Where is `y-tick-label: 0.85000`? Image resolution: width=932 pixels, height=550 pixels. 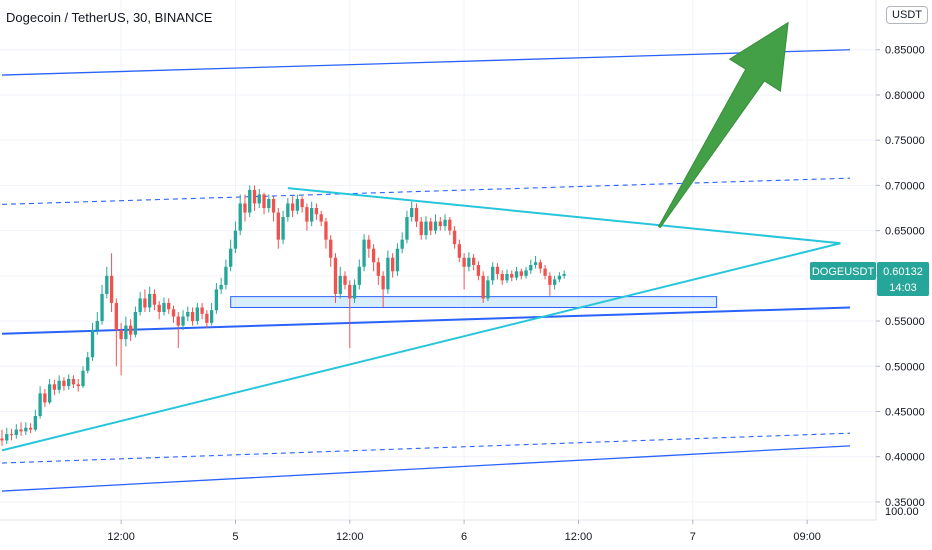 y-tick-label: 0.85000 is located at coordinates (905, 51).